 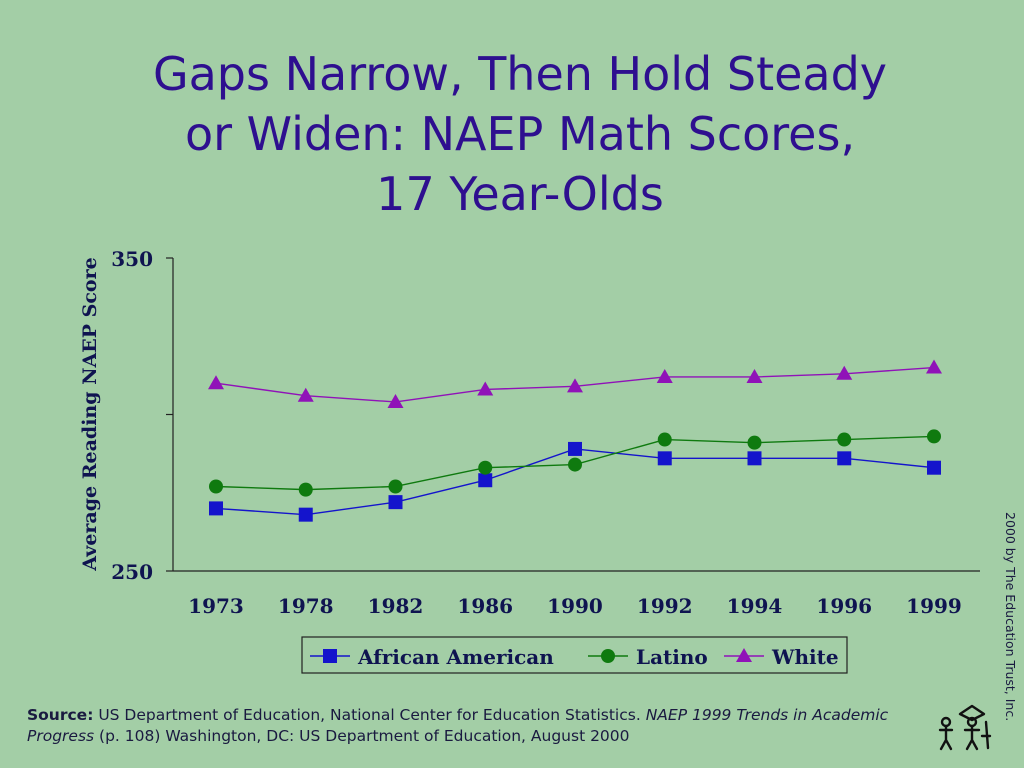 What do you see at coordinates (485, 606) in the screenshot?
I see `x-tick-label: 1986` at bounding box center [485, 606].